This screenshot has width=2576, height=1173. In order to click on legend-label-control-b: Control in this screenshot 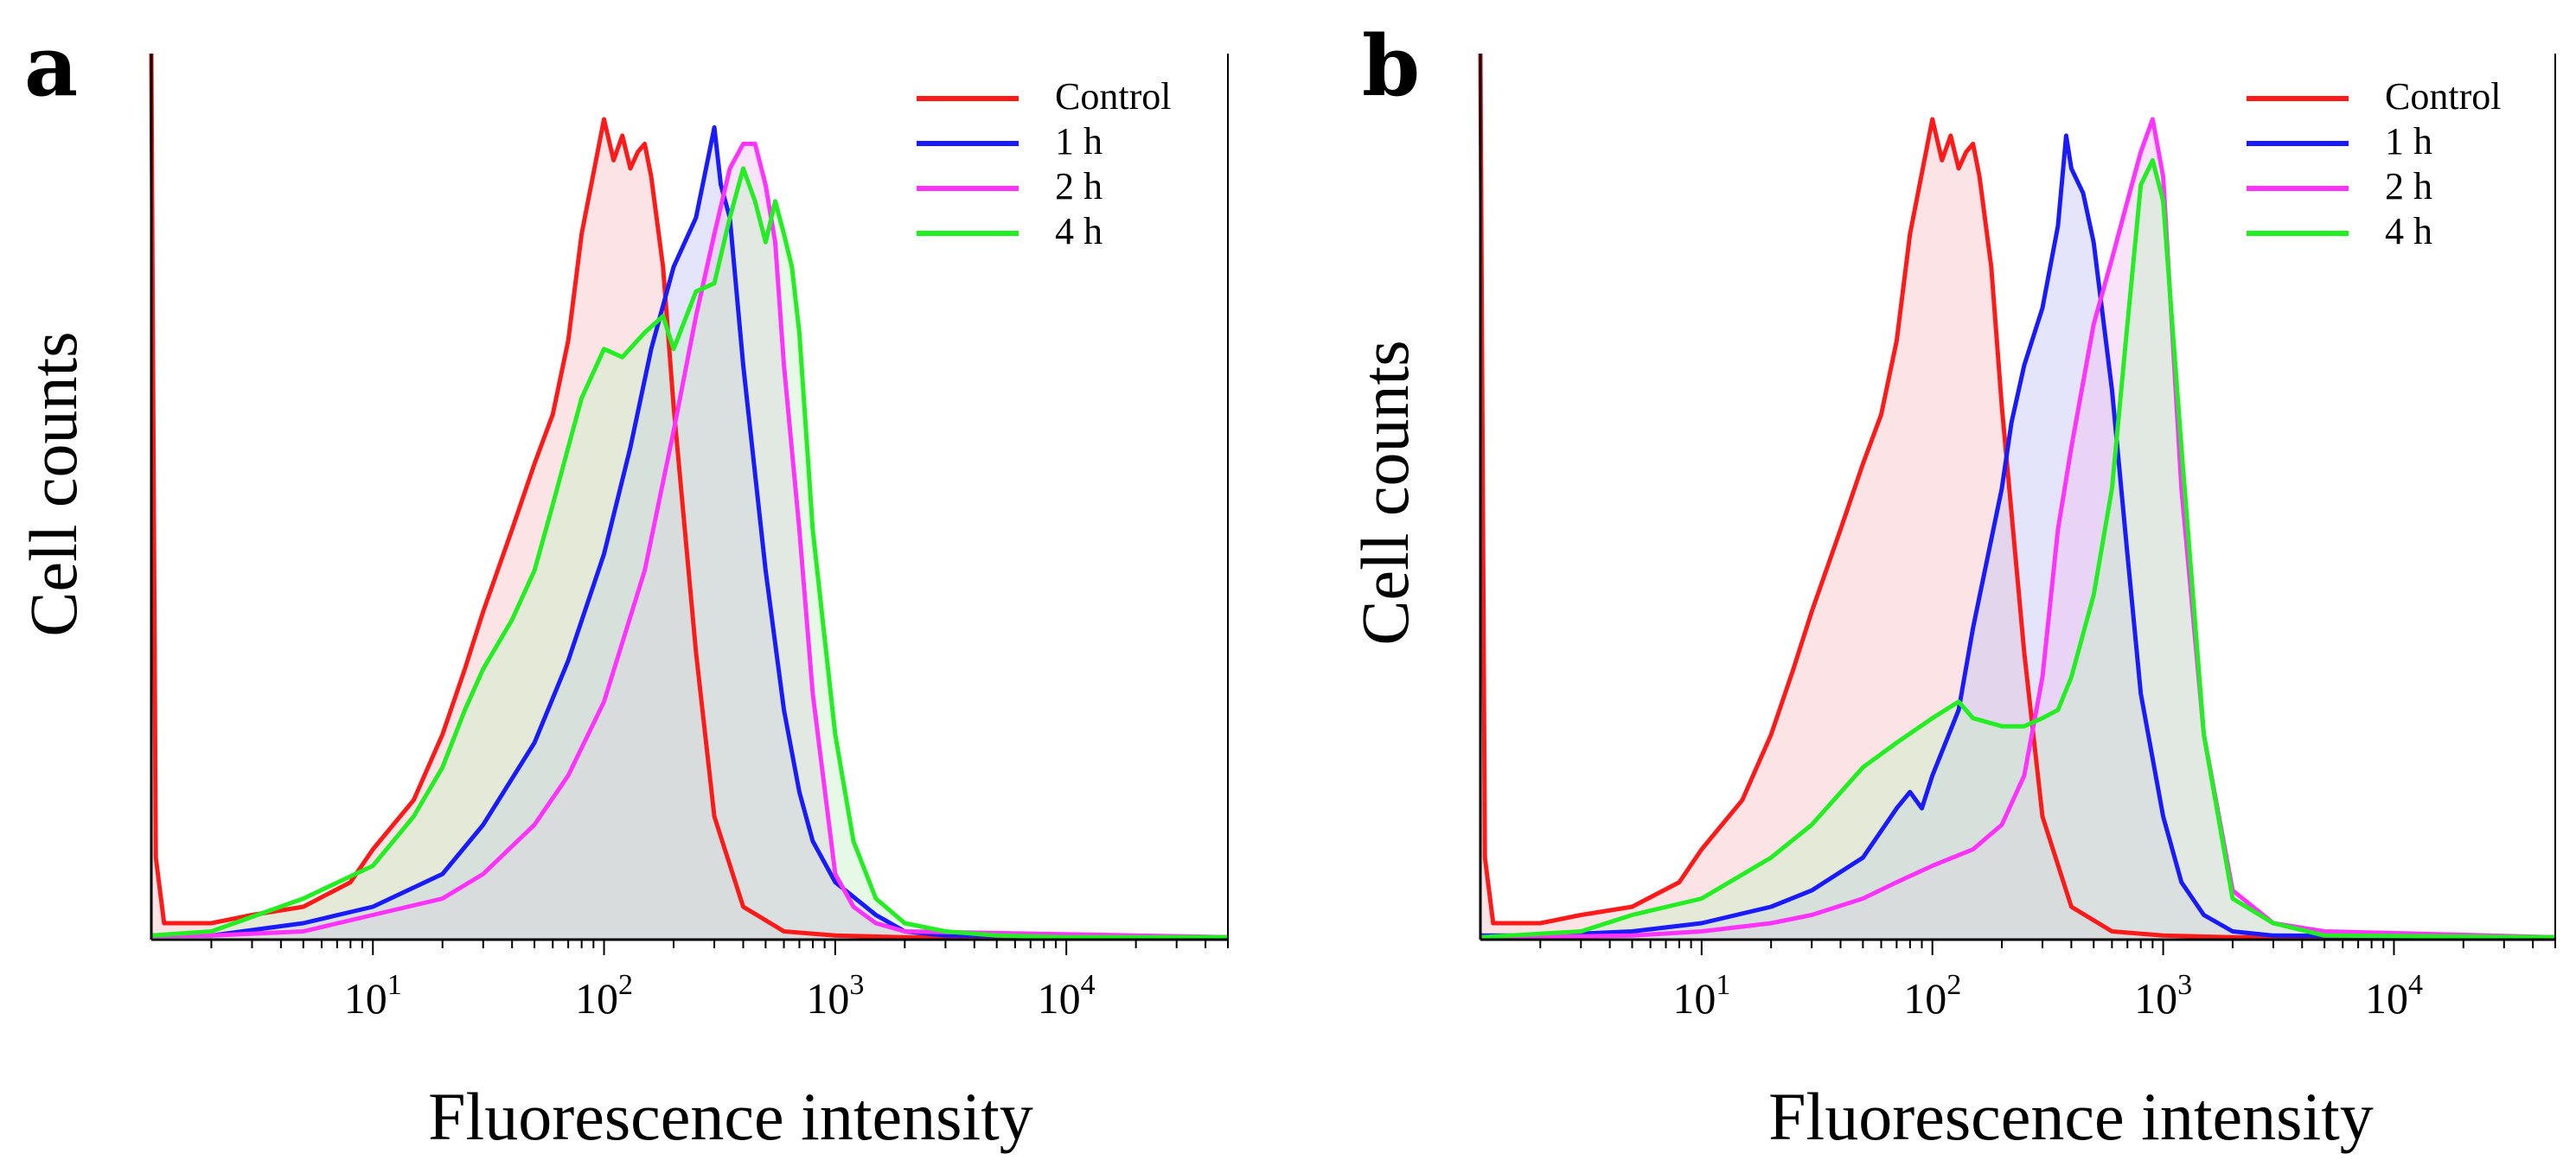, I will do `click(2443, 97)`.